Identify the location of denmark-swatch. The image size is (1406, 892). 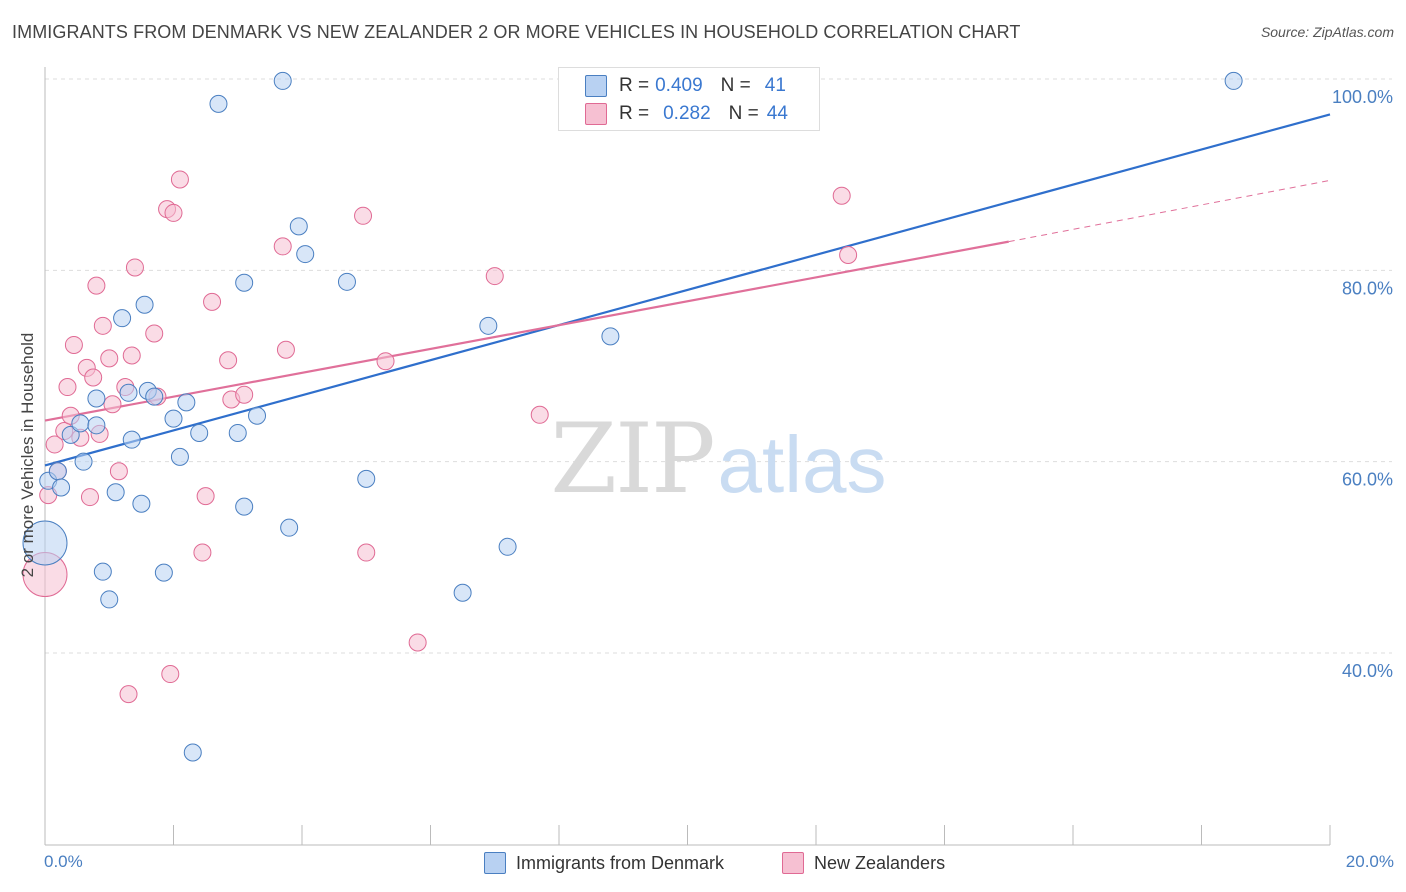
(596, 86).